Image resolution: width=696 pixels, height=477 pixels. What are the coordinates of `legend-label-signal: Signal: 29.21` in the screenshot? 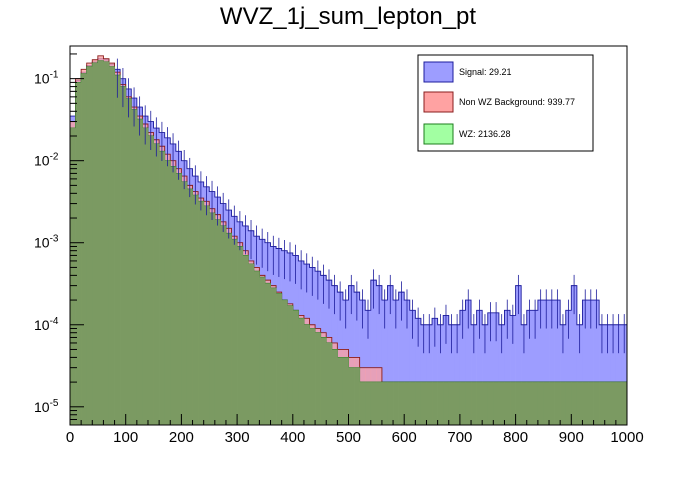 It's located at (485, 72).